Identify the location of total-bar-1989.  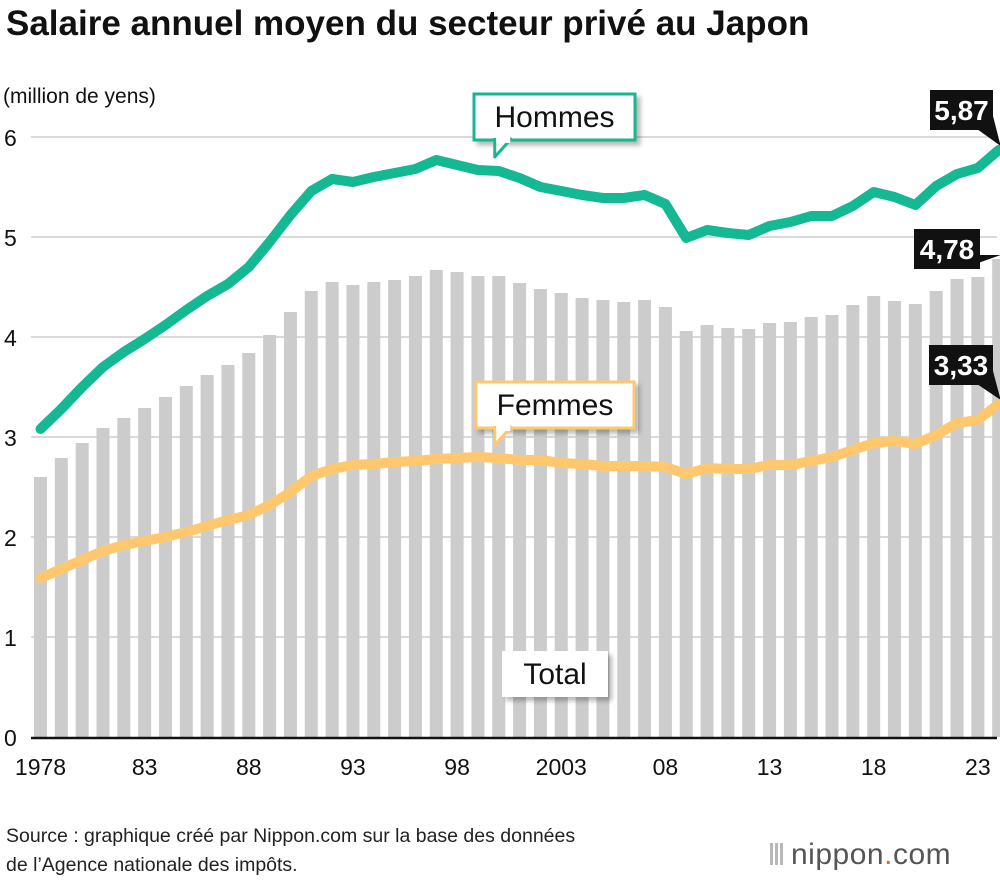
(270, 536).